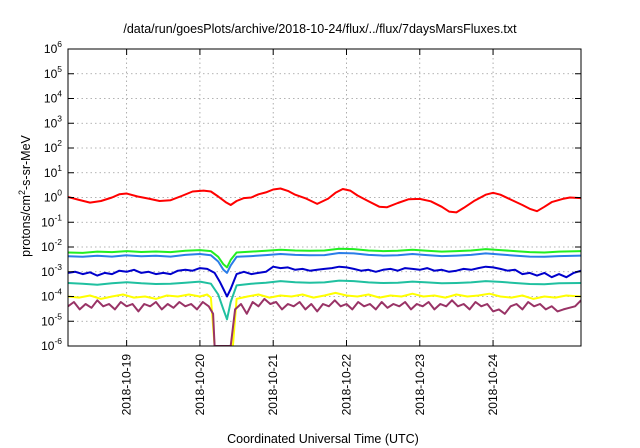 The width and height of the screenshot is (640, 448). I want to click on y-tick-label: 10², so click(53, 146).